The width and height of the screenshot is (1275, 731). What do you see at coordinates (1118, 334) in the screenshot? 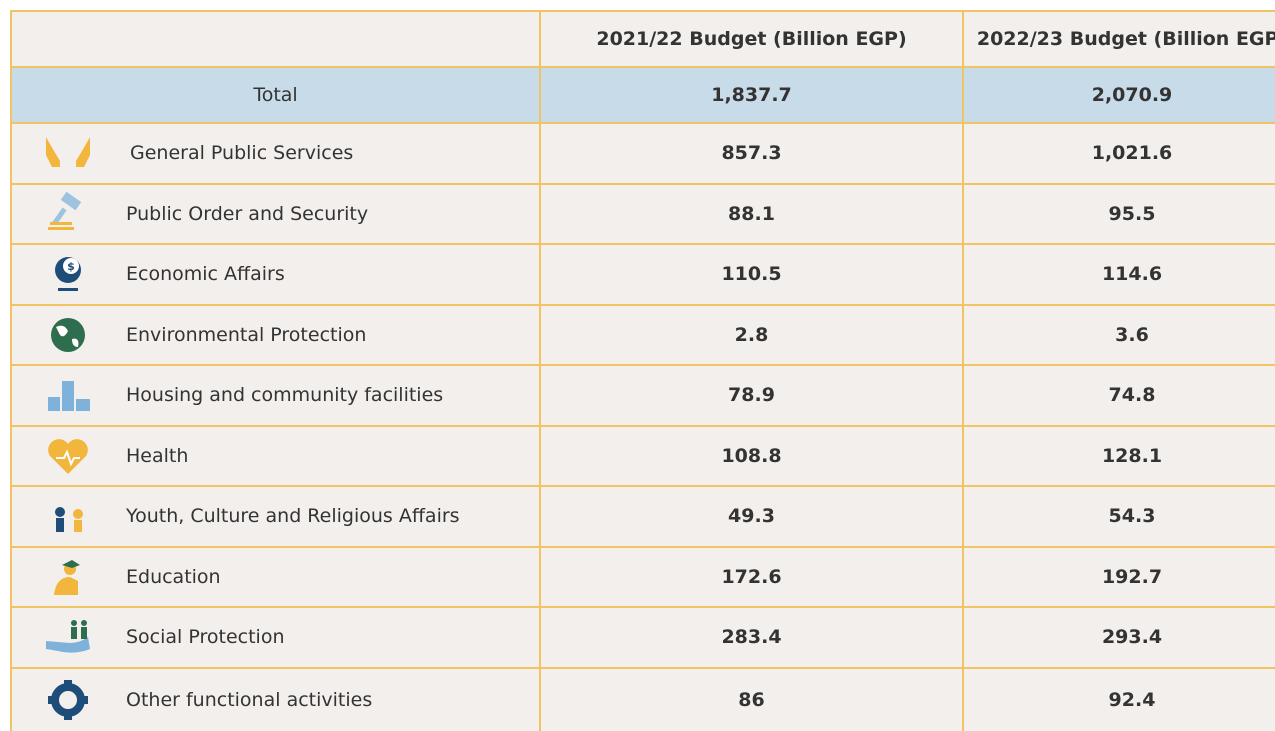
I see `row-value: 3.6` at bounding box center [1118, 334].